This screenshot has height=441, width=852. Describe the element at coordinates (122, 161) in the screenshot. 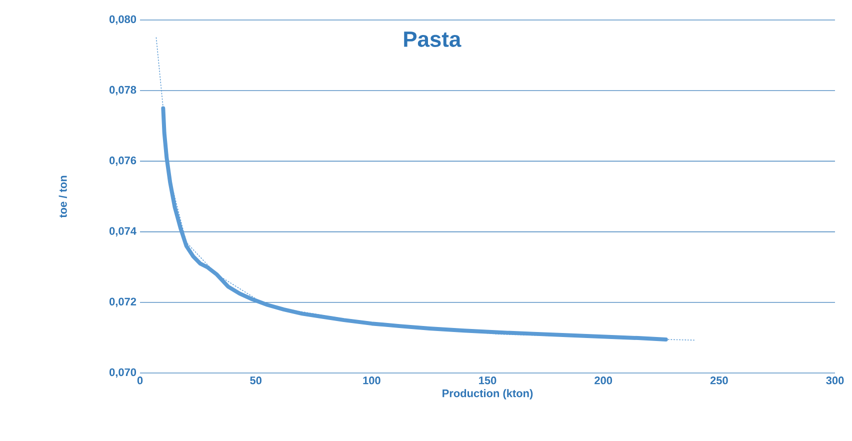

I see `y-tick-label: 0,076` at that location.